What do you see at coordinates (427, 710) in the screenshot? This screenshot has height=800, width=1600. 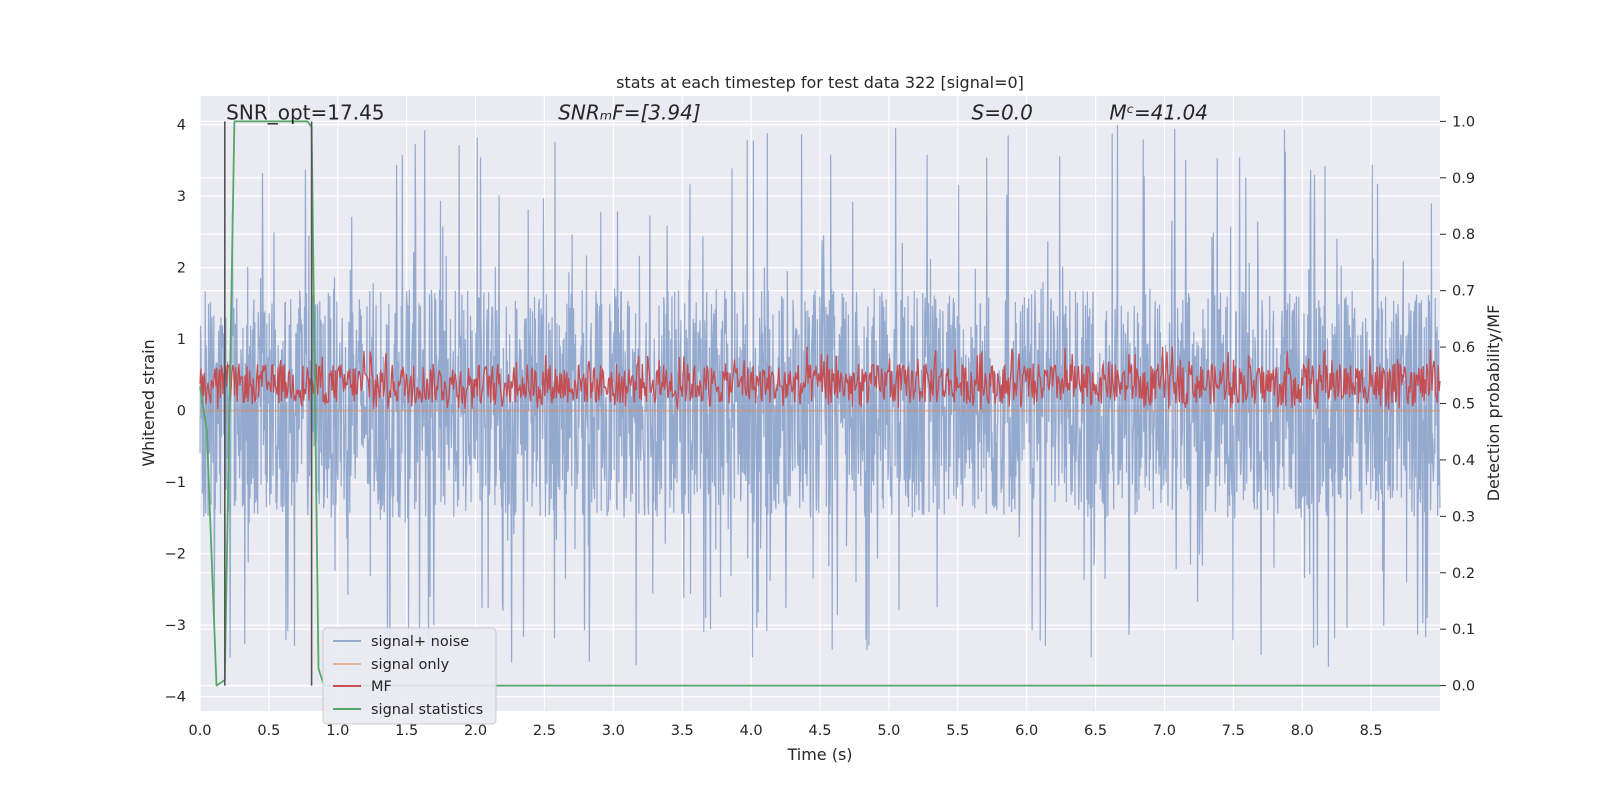 I see `legend-label-signal-statistics: signal statistics` at bounding box center [427, 710].